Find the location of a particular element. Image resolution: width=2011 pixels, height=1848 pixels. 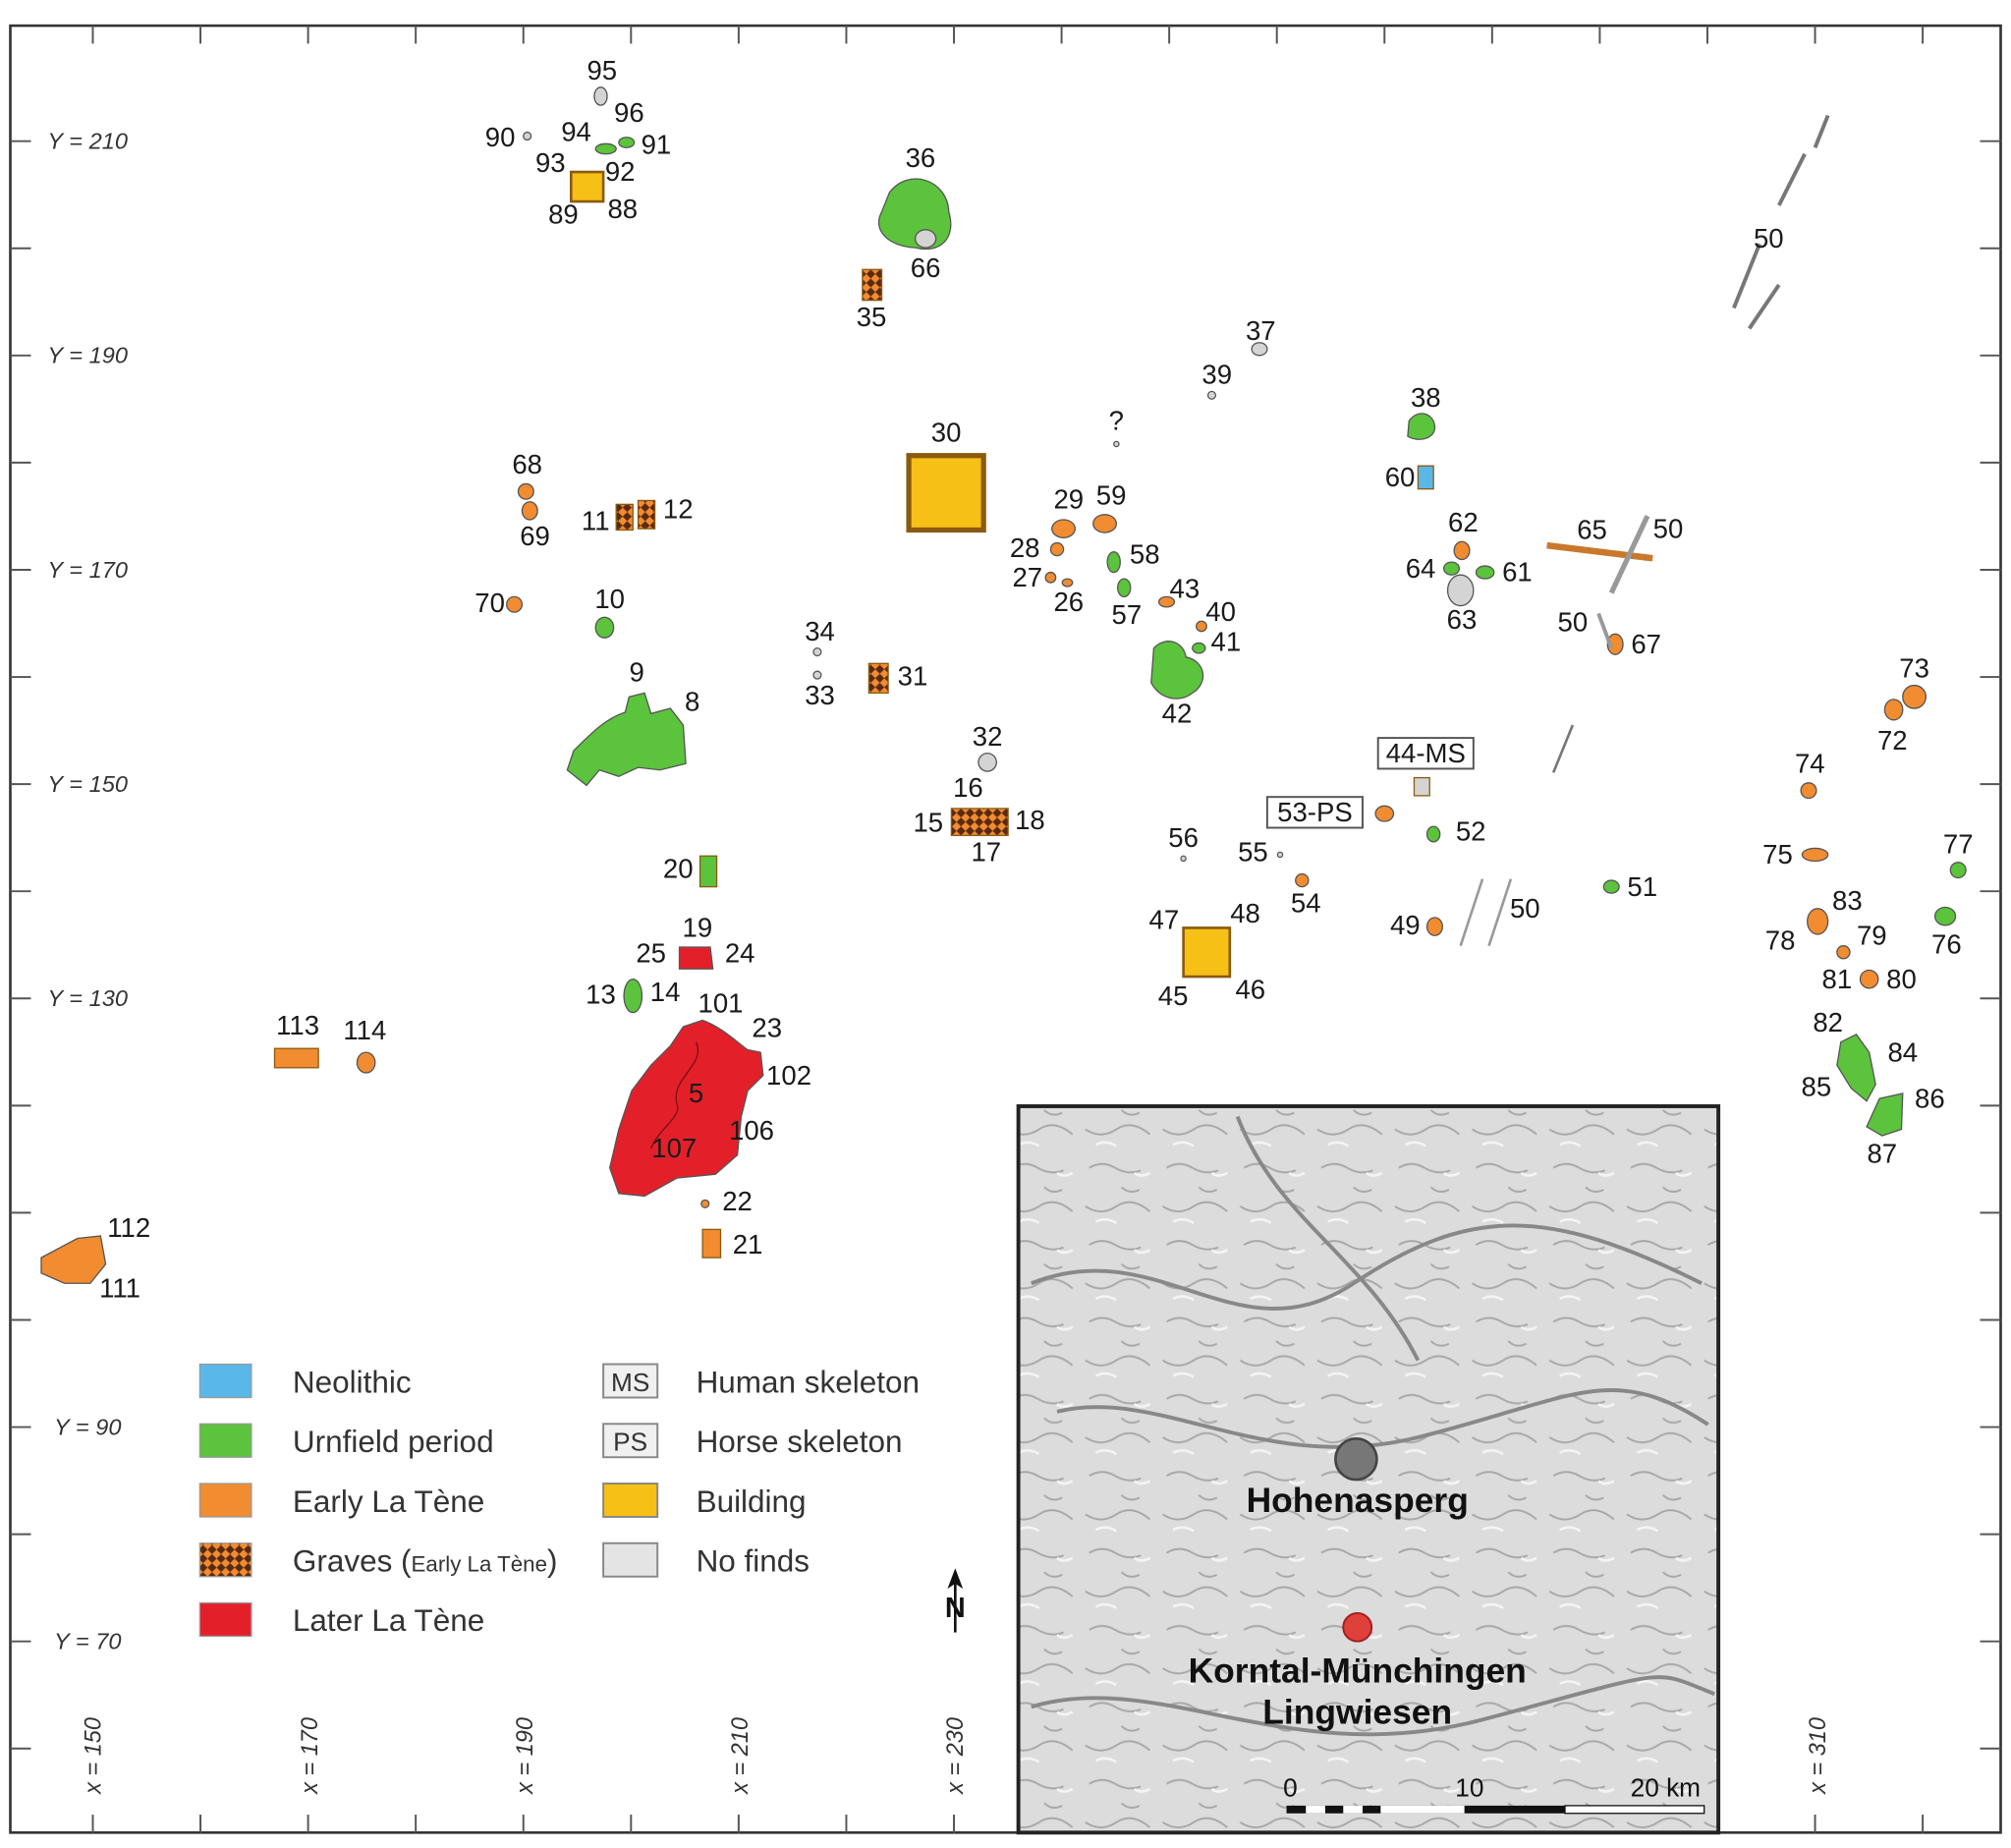

site-label: 86 is located at coordinates (1930, 1098).